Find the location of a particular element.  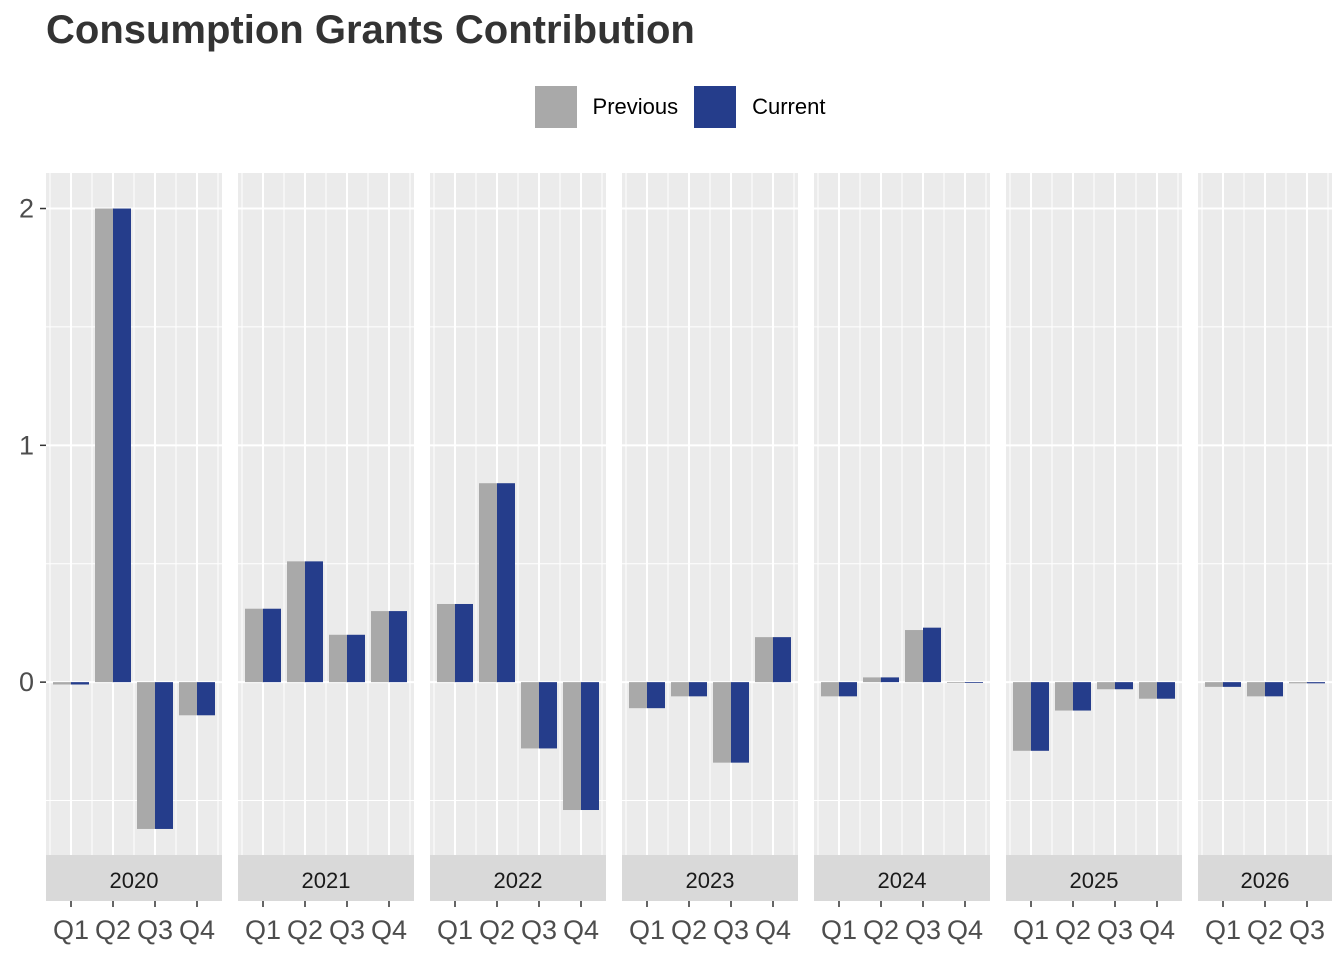

facet-strip-label: 2024 is located at coordinates (902, 880).